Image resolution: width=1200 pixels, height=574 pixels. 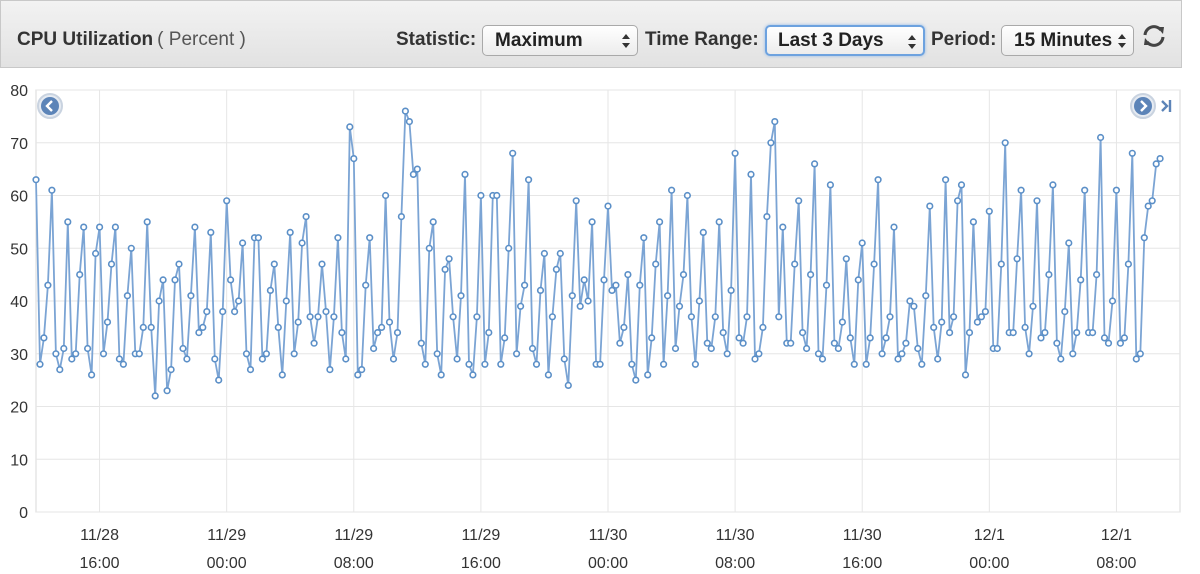 What do you see at coordinates (1143, 106) in the screenshot?
I see `chevron-right-icon` at bounding box center [1143, 106].